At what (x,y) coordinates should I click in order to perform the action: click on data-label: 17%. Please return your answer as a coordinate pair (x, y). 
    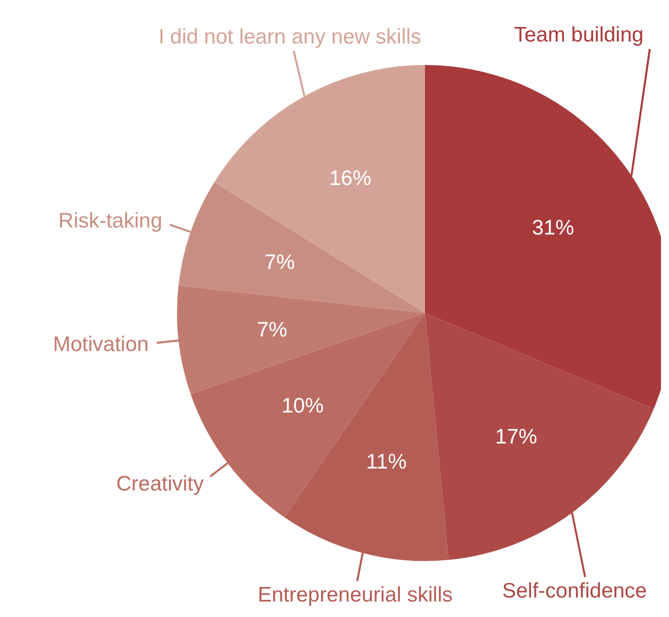
    Looking at the image, I should click on (516, 436).